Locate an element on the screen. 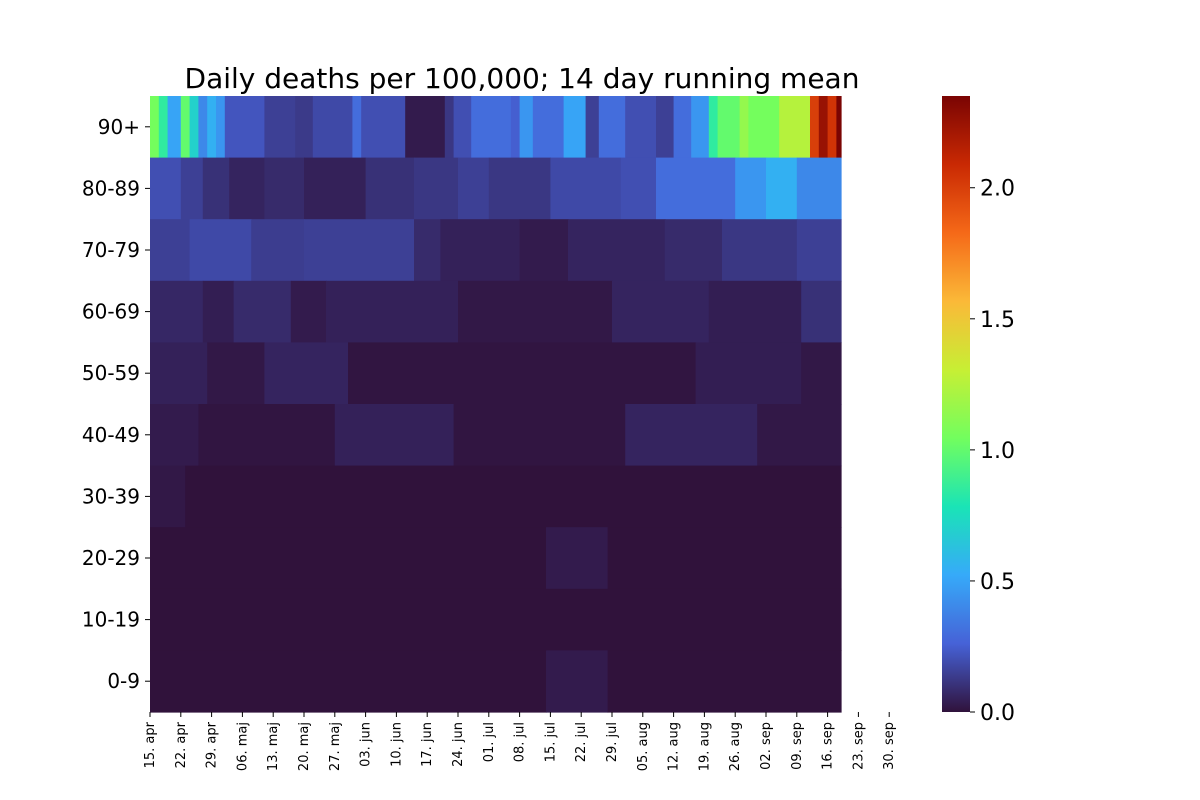 Image resolution: width=1200 pixels, height=800 pixels. x-tick-label: 27. maj is located at coordinates (335, 746).